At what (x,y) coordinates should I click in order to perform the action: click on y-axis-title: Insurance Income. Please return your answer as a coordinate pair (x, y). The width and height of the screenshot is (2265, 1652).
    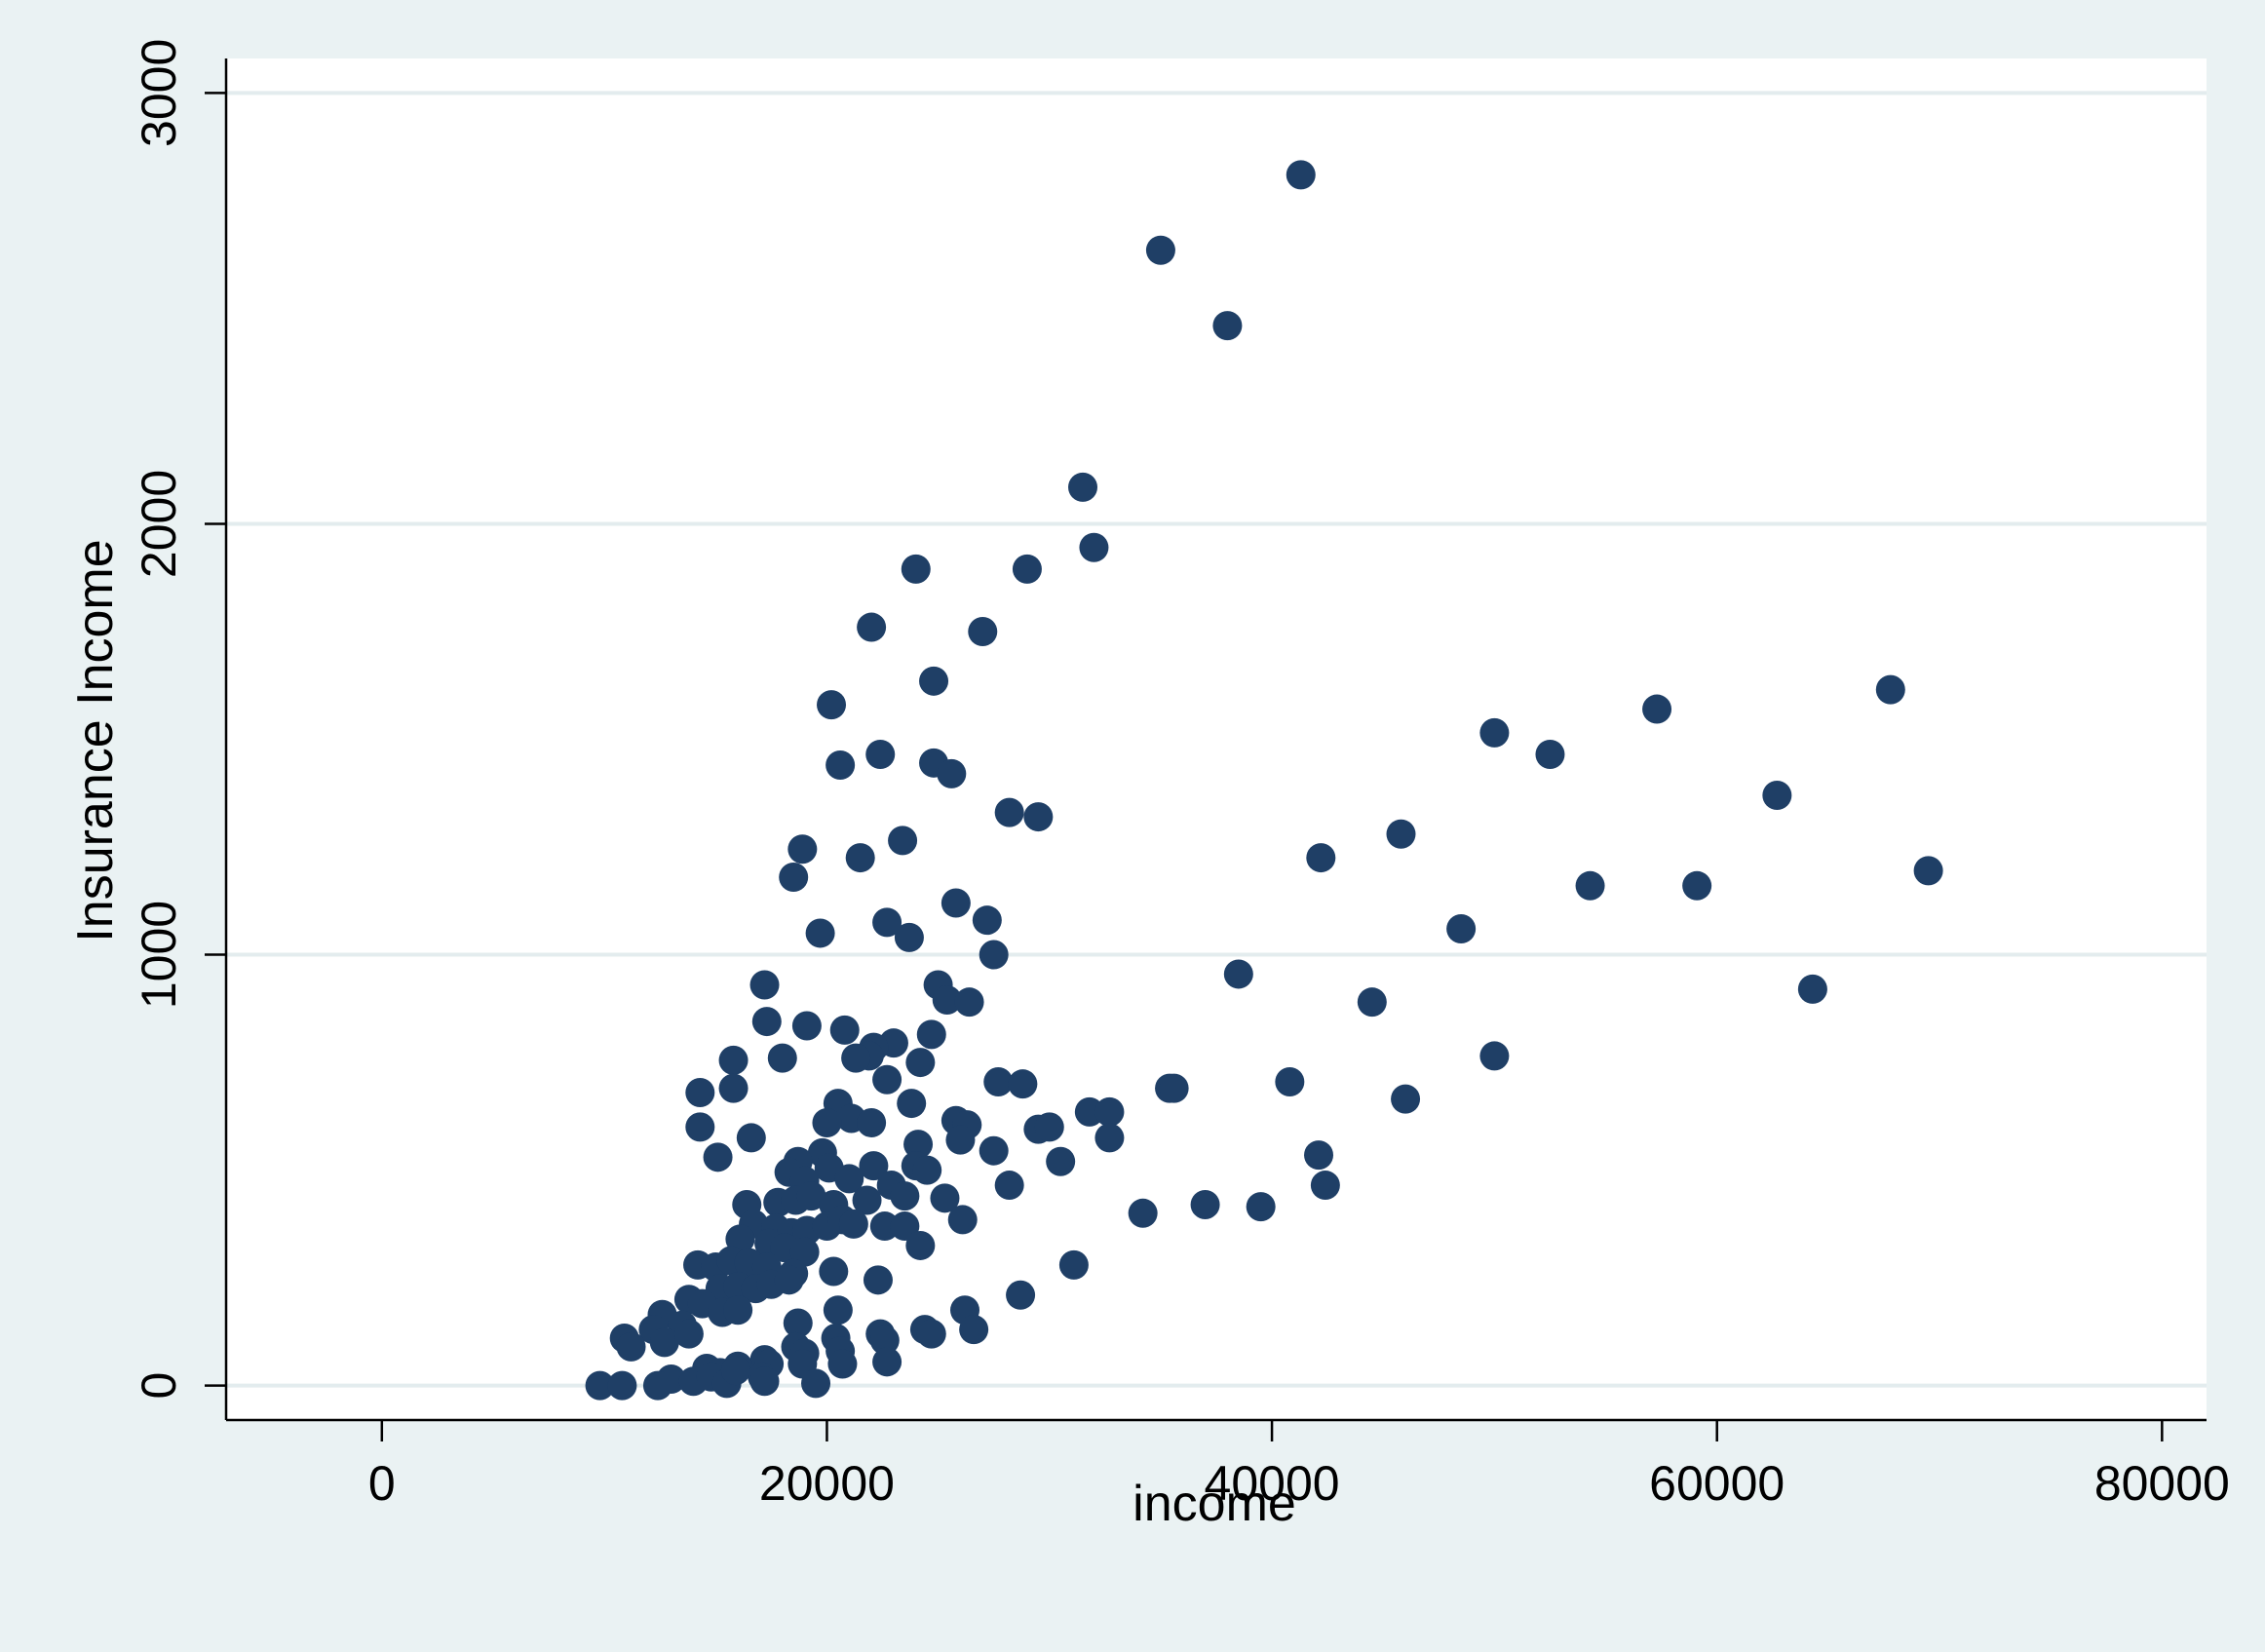
    Looking at the image, I should click on (96, 740).